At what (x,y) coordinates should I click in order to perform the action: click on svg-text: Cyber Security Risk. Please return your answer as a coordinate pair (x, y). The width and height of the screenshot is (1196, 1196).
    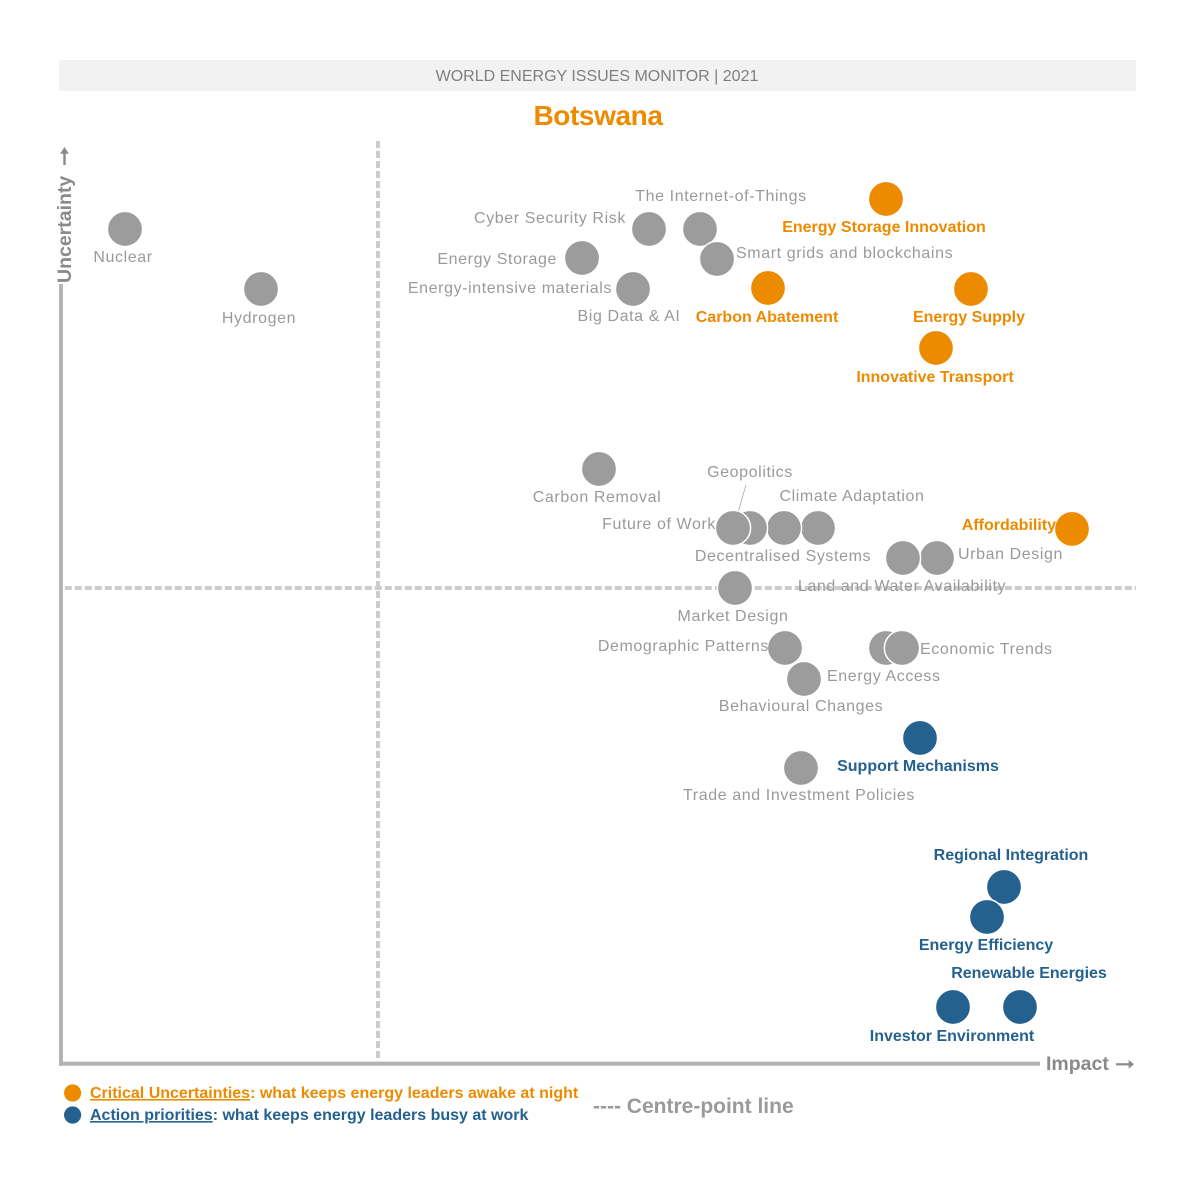
    Looking at the image, I should click on (550, 218).